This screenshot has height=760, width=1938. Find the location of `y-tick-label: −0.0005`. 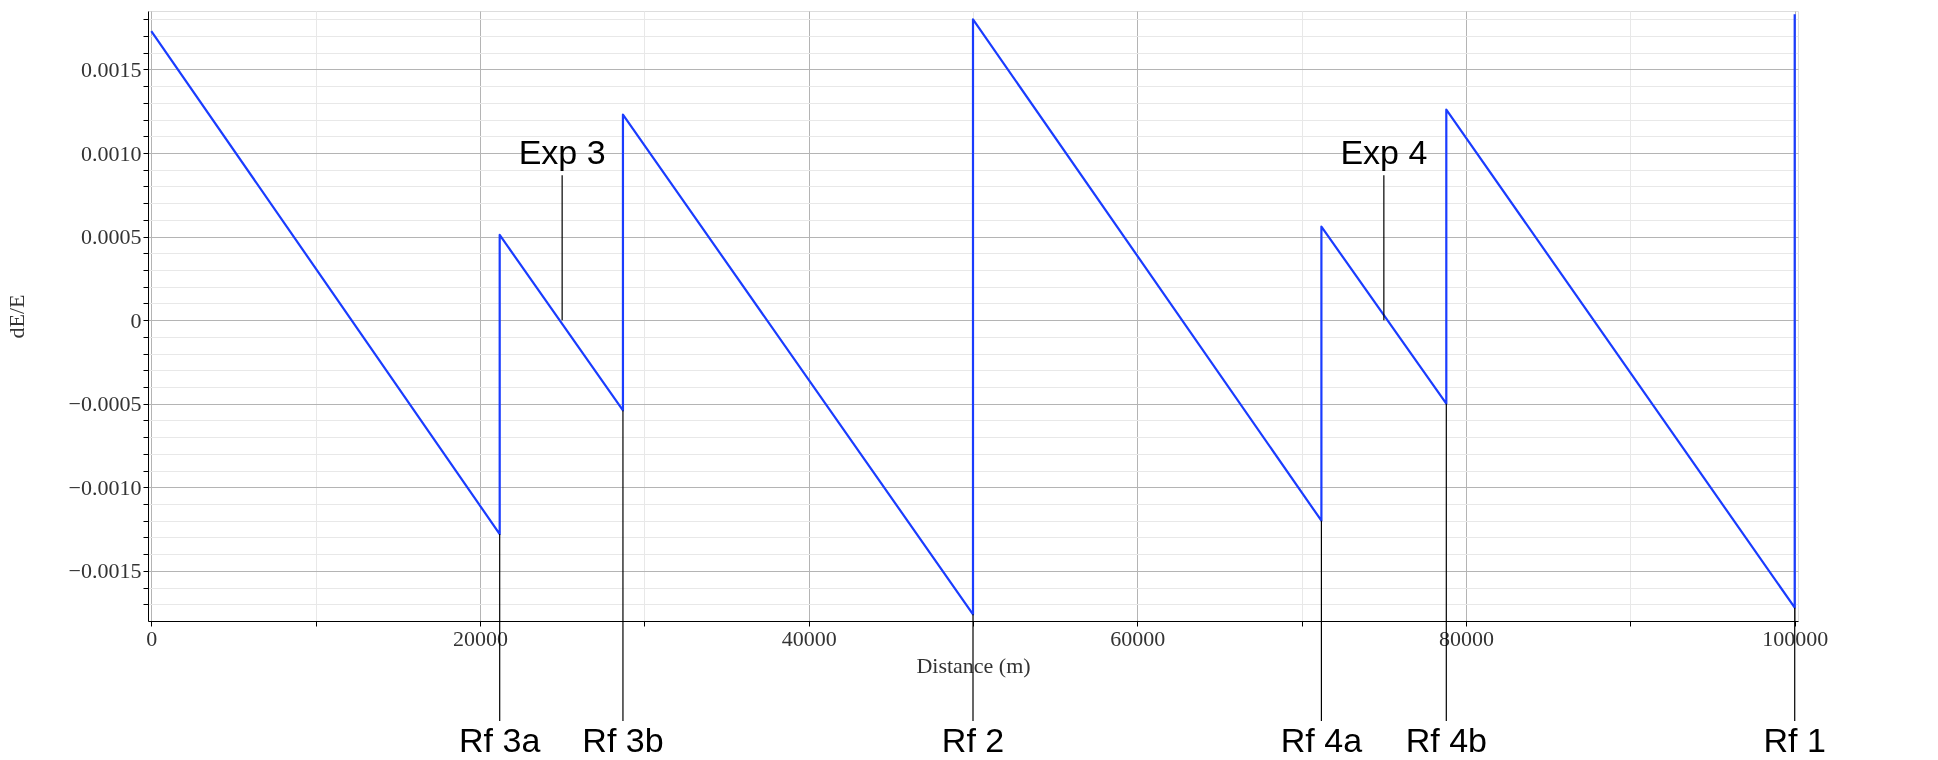

y-tick-label: −0.0005 is located at coordinates (105, 404).